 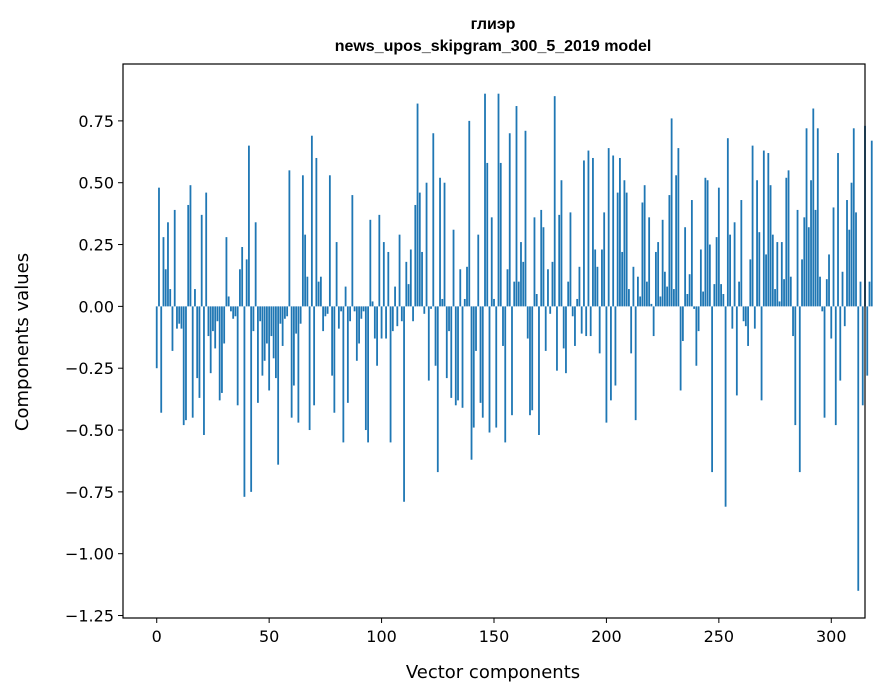 I want to click on x-axis-ticks: 0 50 100 150 200 250 300, so click(x=499, y=632).